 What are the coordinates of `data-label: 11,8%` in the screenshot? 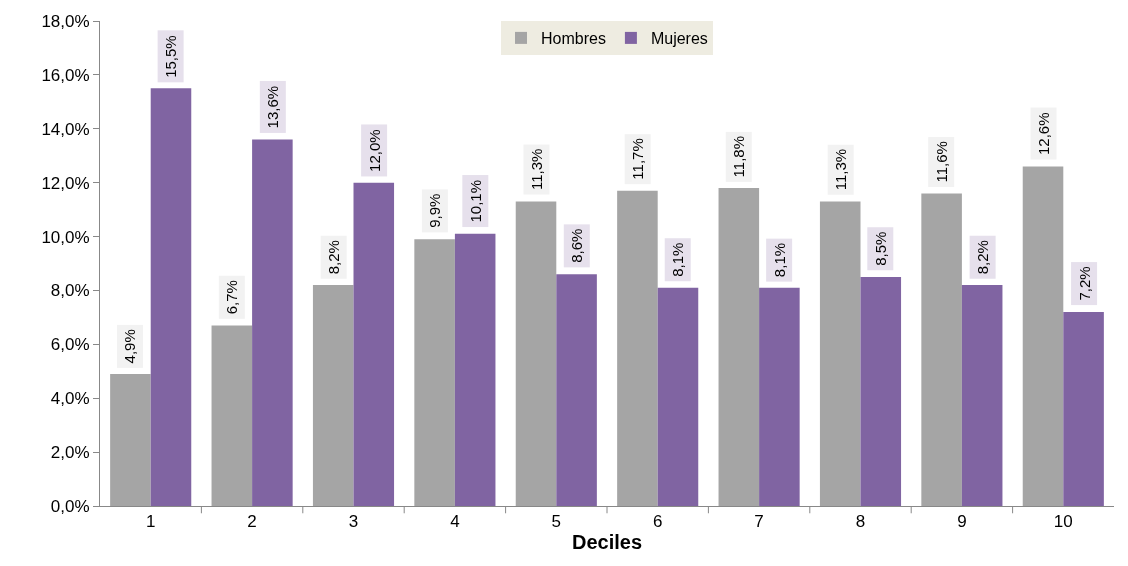 It's located at (739, 156).